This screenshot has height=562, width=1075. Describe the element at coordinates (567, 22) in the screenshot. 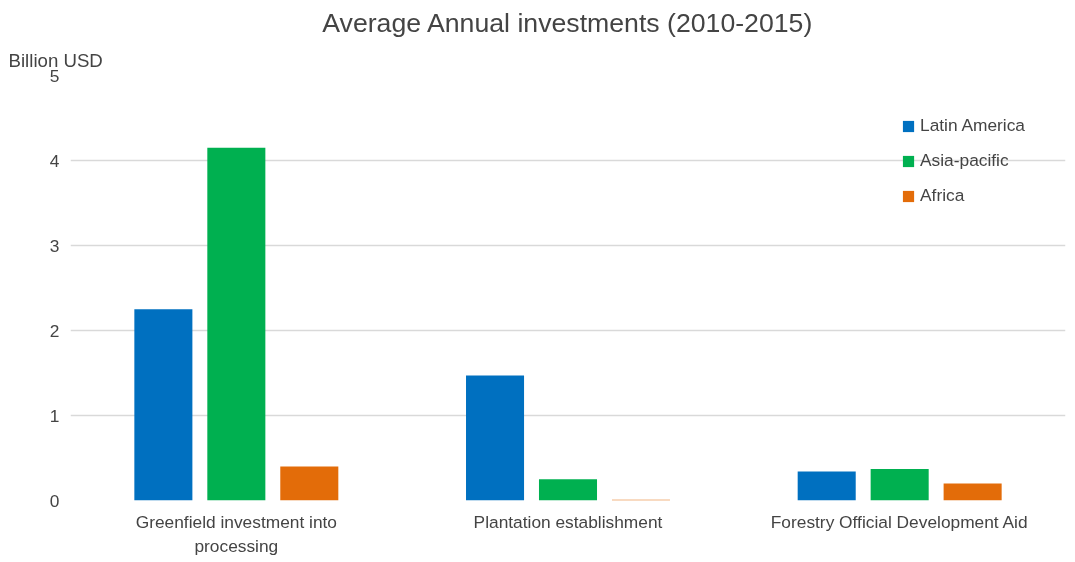

I see `chart-title: Average Annual investments (2010-2015)` at that location.